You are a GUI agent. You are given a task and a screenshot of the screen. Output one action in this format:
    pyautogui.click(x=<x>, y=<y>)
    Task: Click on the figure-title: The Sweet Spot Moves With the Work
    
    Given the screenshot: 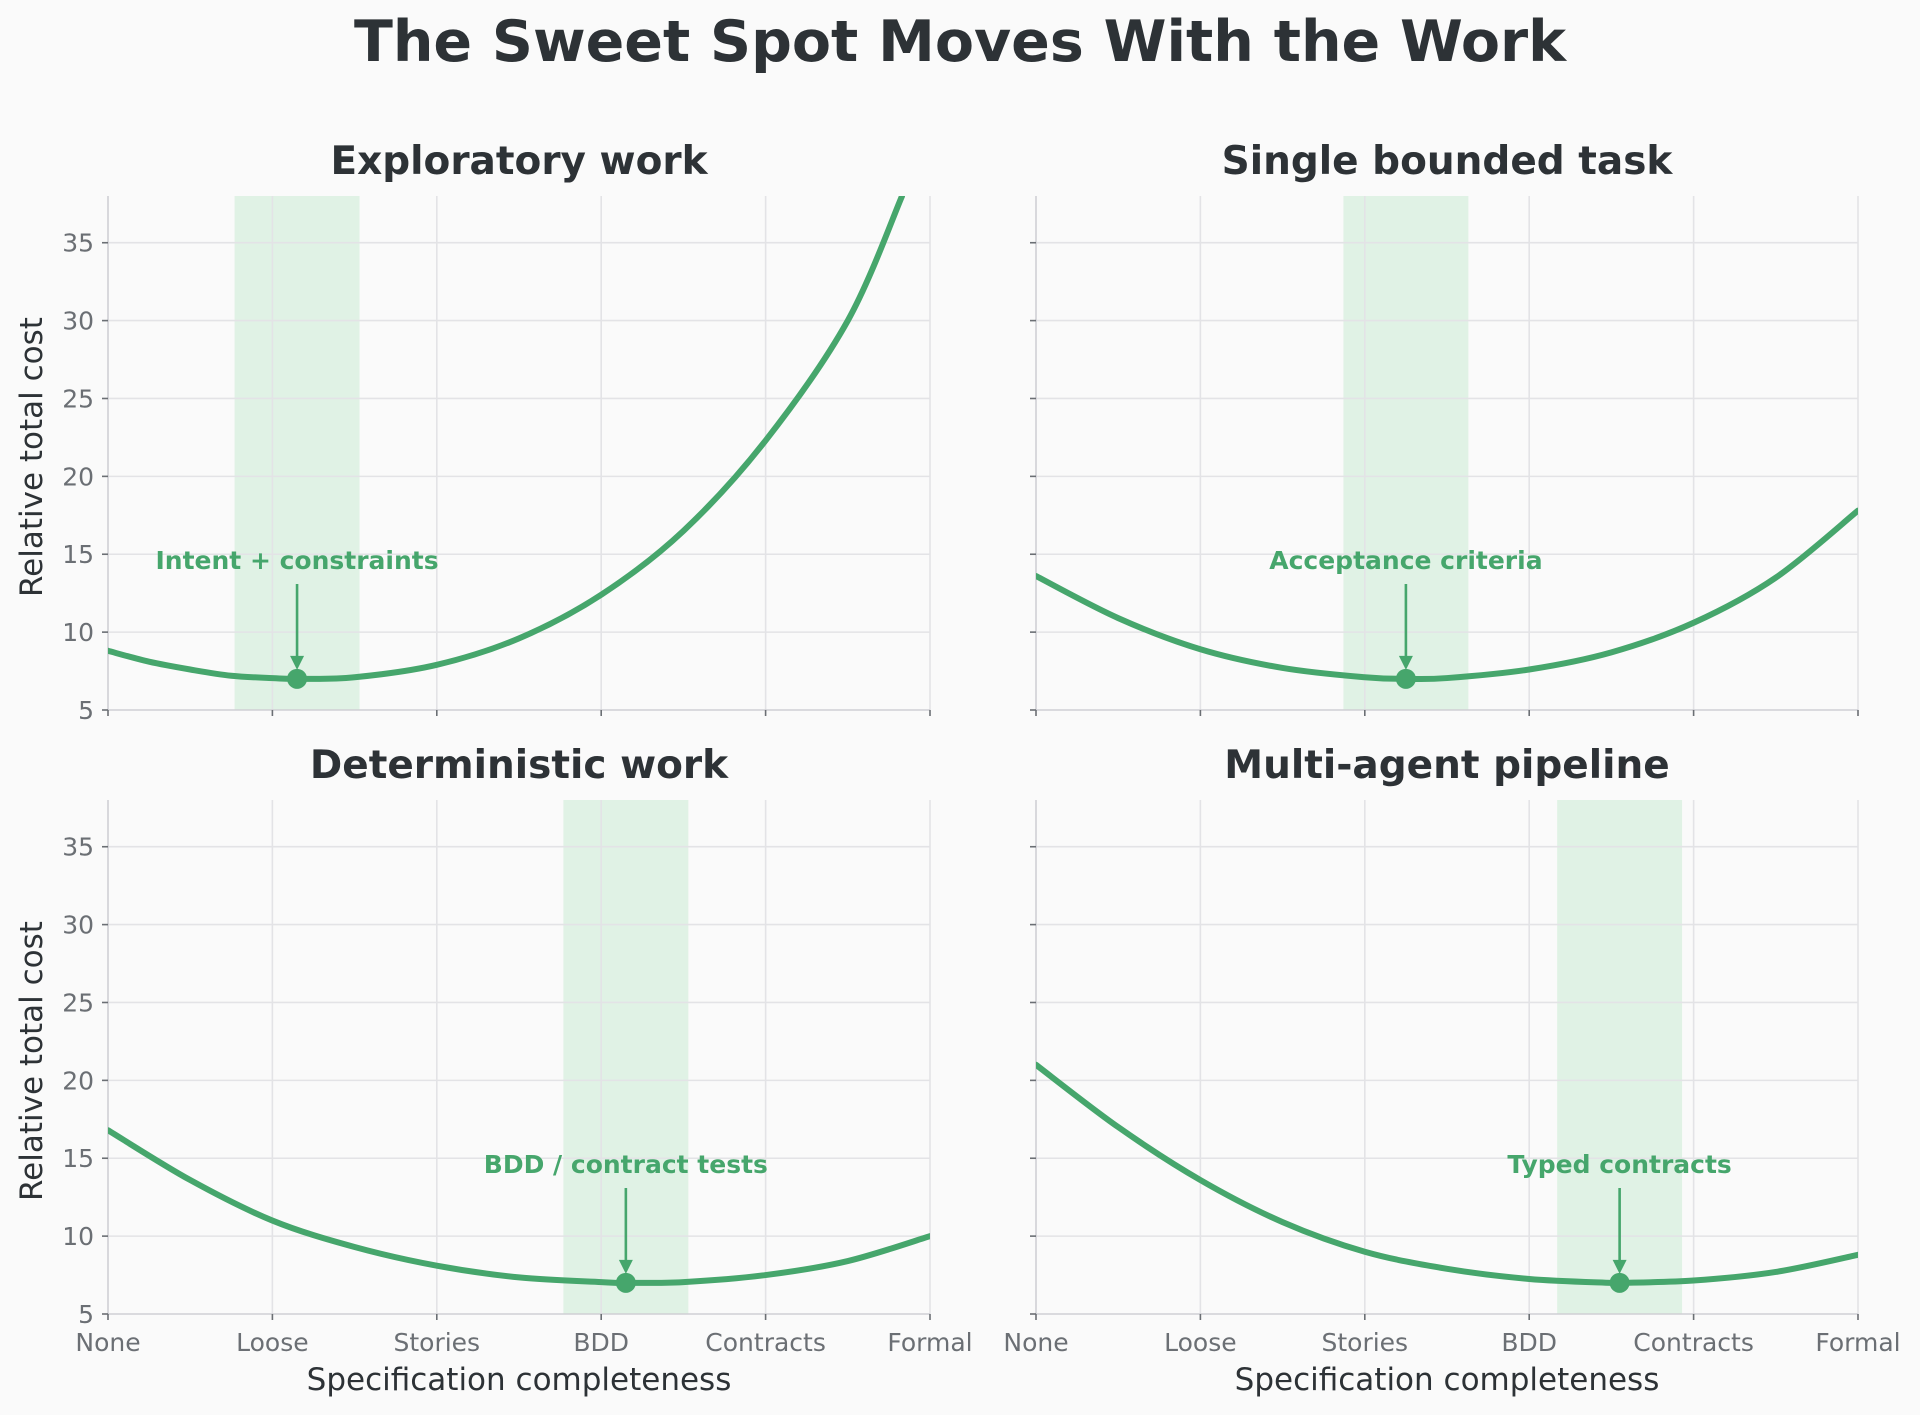 What is the action you would take?
    pyautogui.click(x=960, y=42)
    